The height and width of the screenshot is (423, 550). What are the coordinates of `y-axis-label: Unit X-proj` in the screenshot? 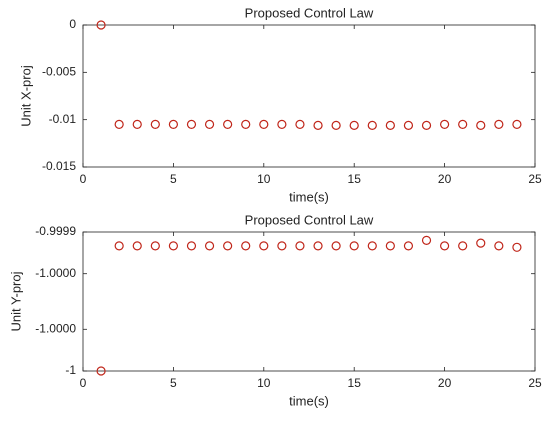 It's located at (25, 96).